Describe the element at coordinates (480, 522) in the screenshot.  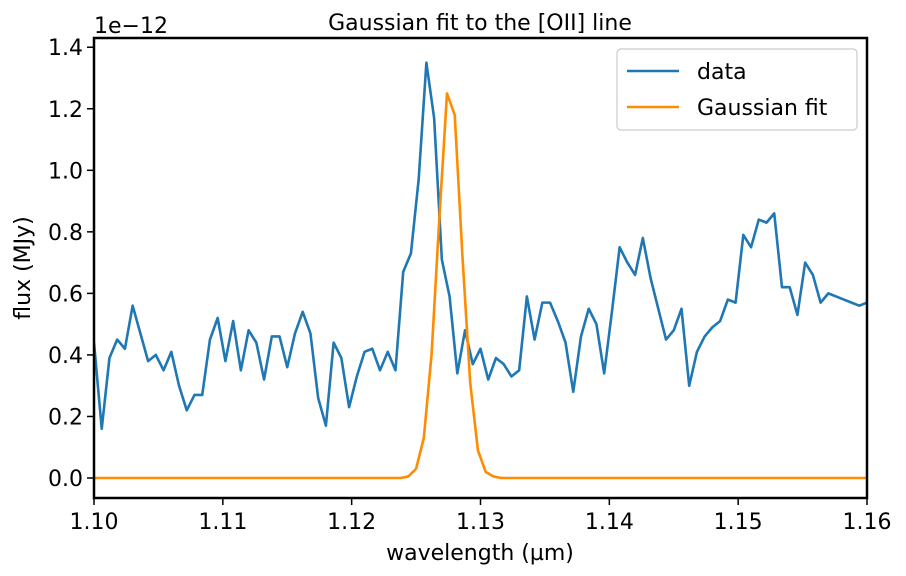
I see `x-tick-label: 1.13` at that location.